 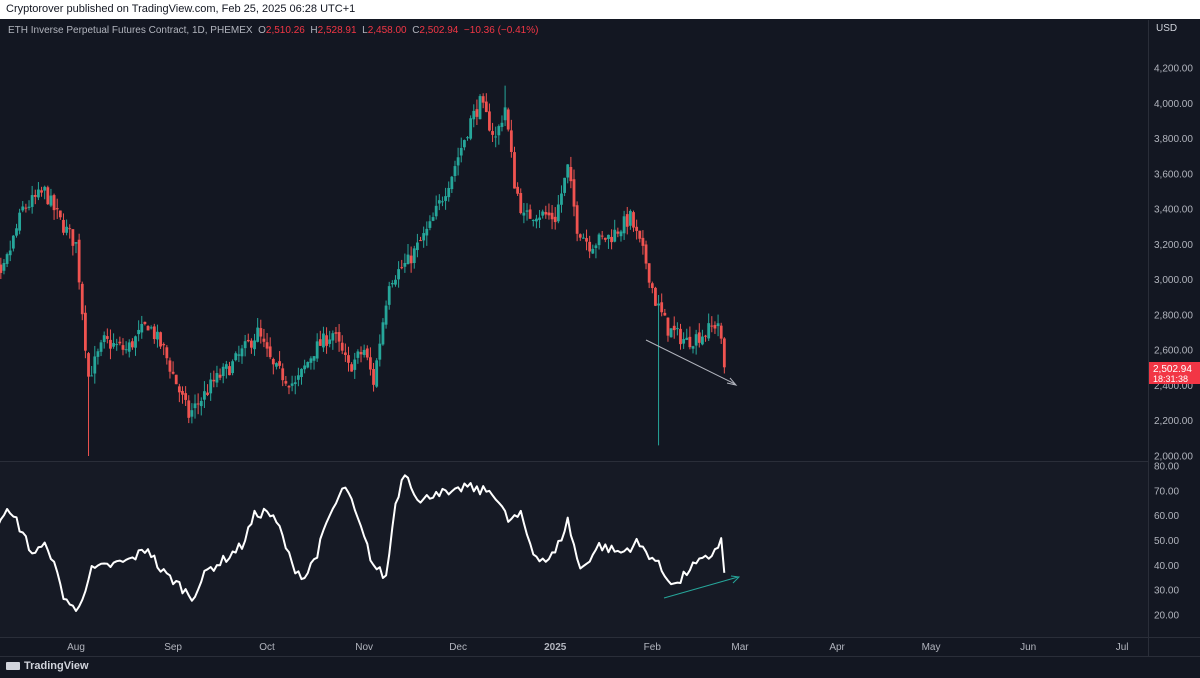 What do you see at coordinates (1166, 491) in the screenshot?
I see `rsi-axis-tick: 70.00` at bounding box center [1166, 491].